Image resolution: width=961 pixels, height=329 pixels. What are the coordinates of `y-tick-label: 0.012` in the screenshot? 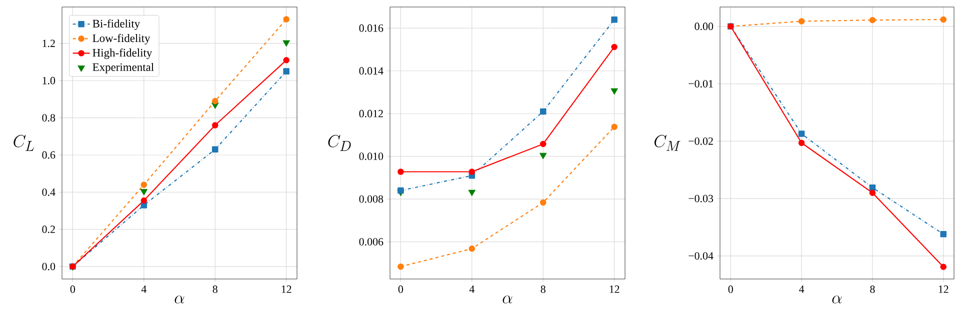 It's located at (371, 114).